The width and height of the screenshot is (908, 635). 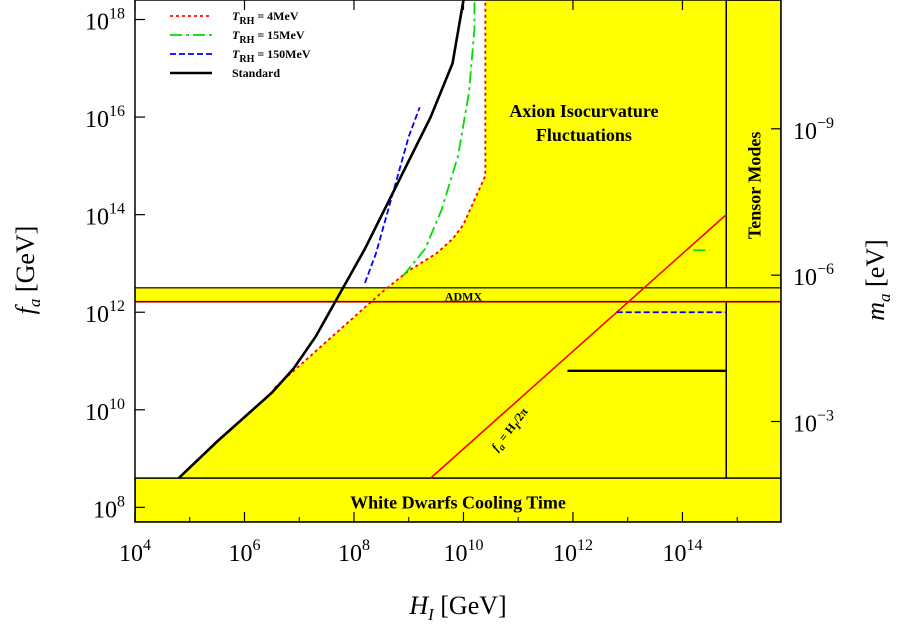 What do you see at coordinates (105, 313) in the screenshot?
I see `y-tick-label-2: 10¹²` at bounding box center [105, 313].